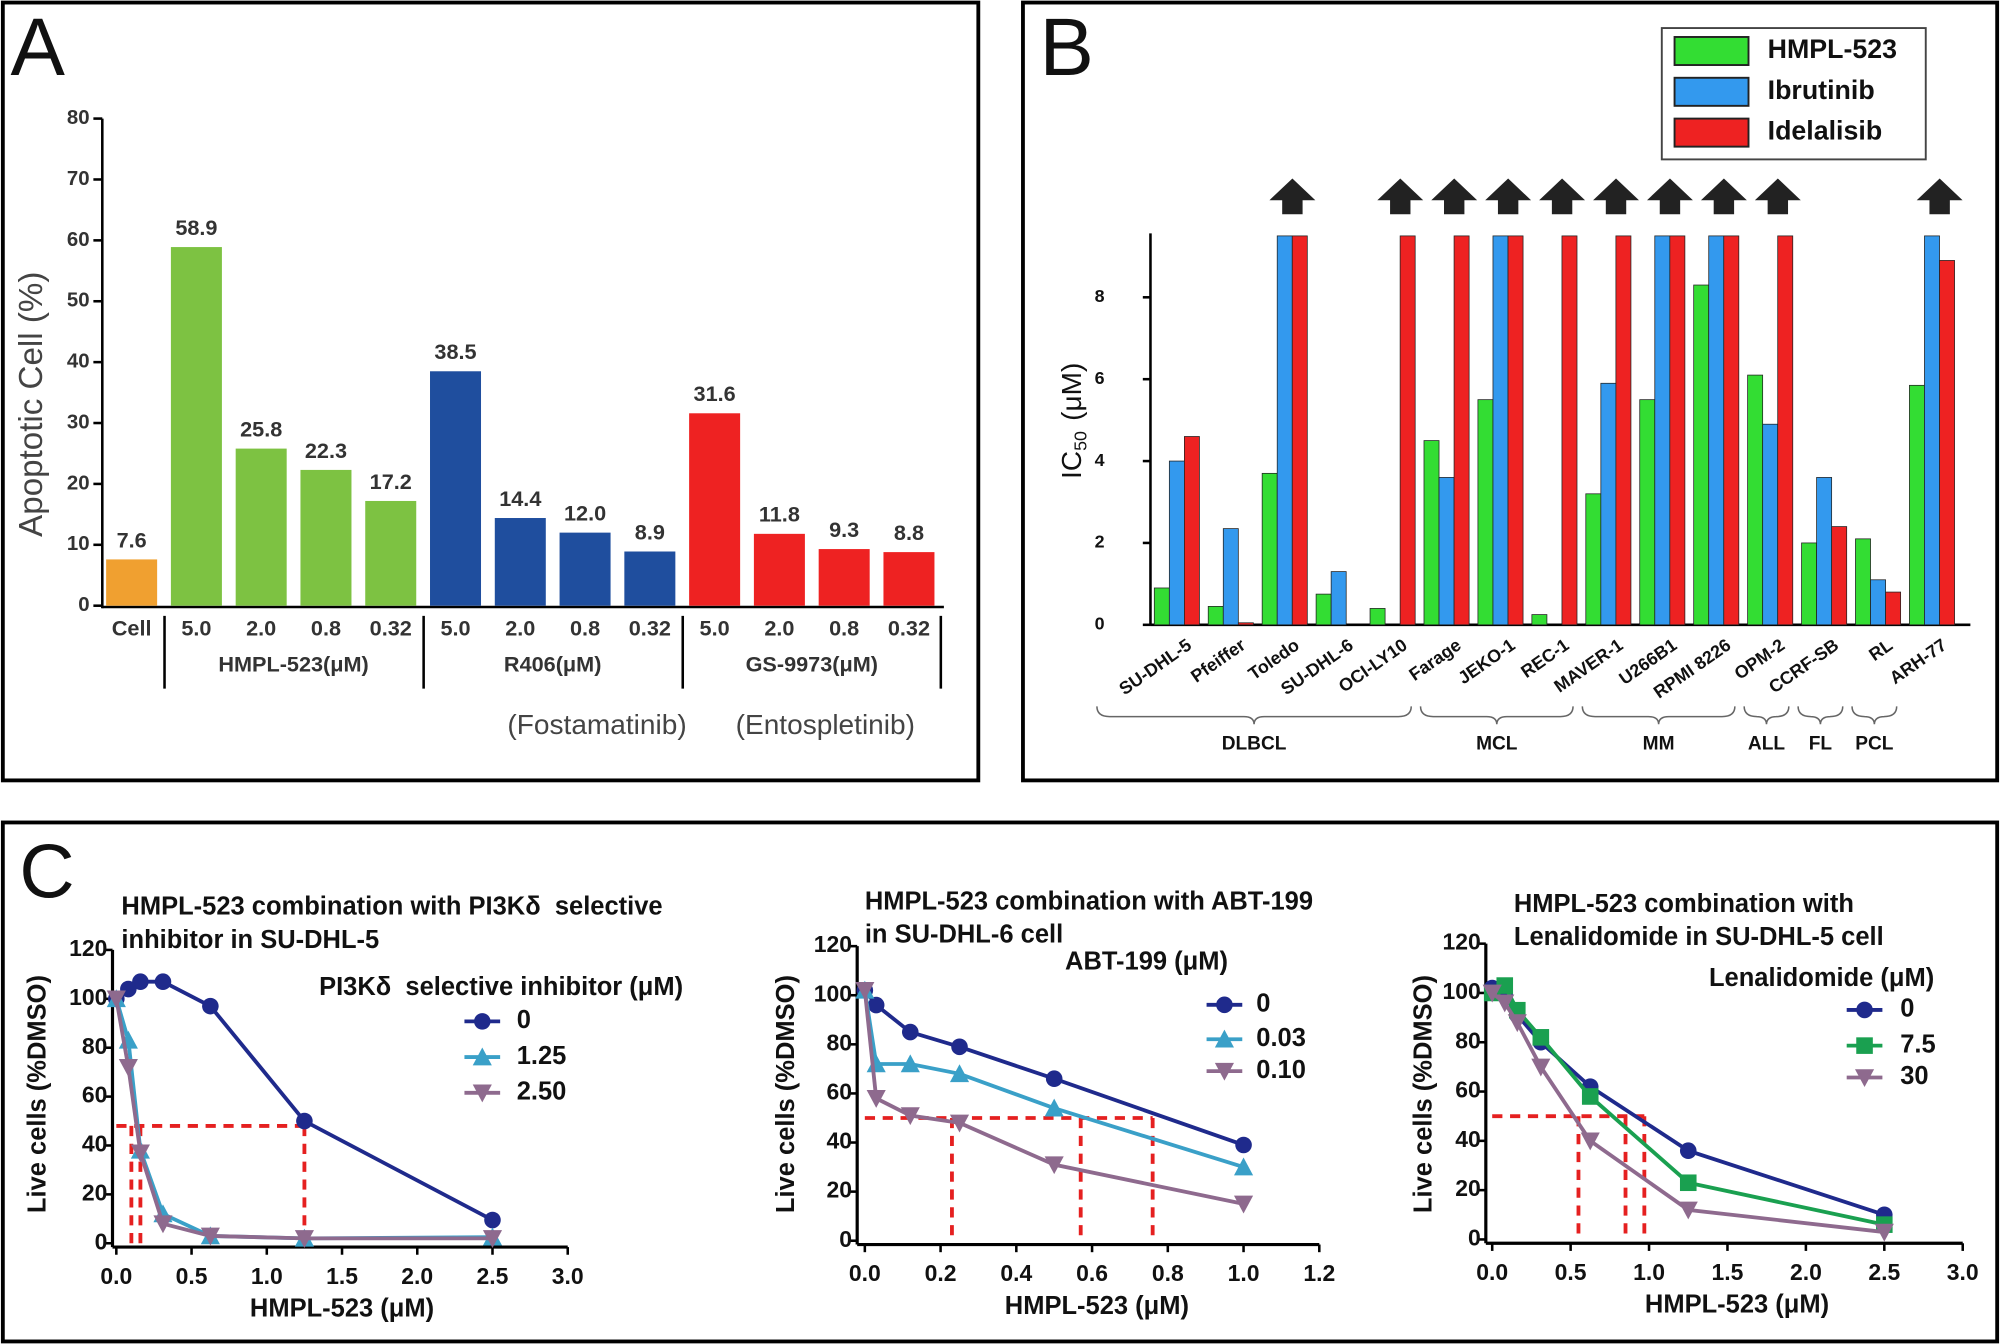 This screenshot has width=2000, height=1344. I want to click on x-tick-label: 0.32, so click(391, 628).